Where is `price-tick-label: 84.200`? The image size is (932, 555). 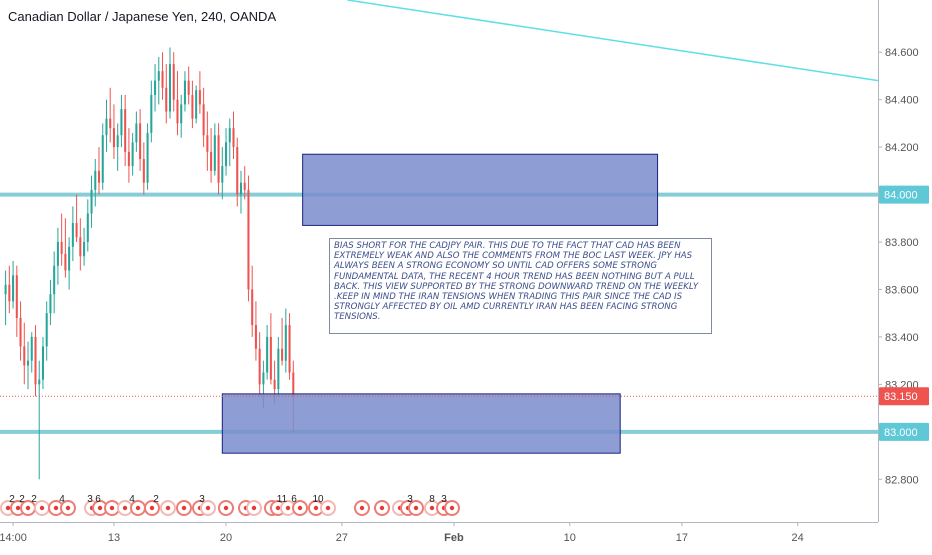
price-tick-label: 84.200 is located at coordinates (902, 148).